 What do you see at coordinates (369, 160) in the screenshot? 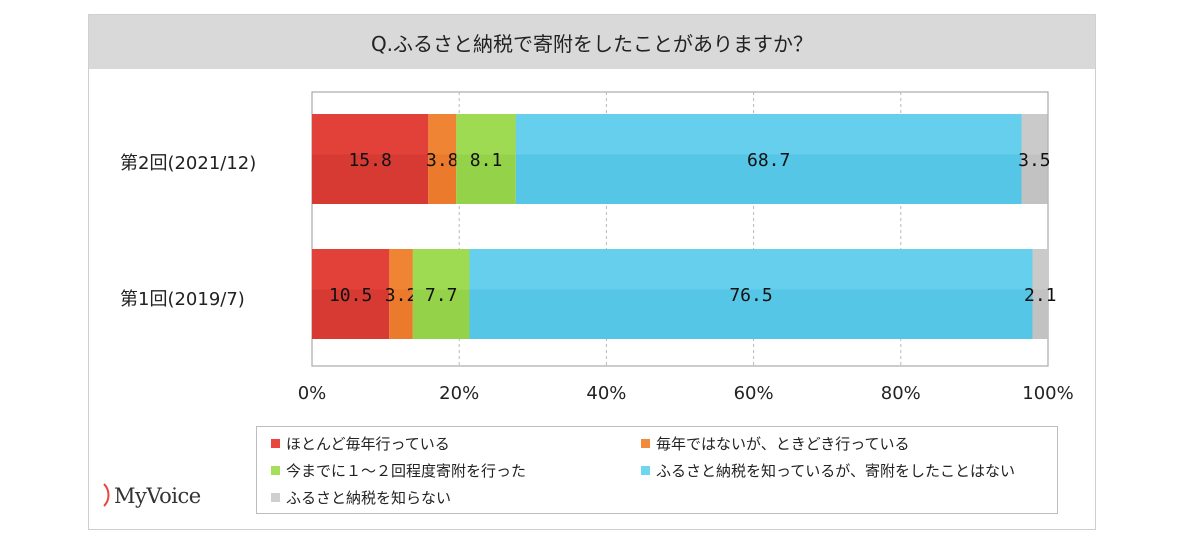
I see `data-label: 15.8` at bounding box center [369, 160].